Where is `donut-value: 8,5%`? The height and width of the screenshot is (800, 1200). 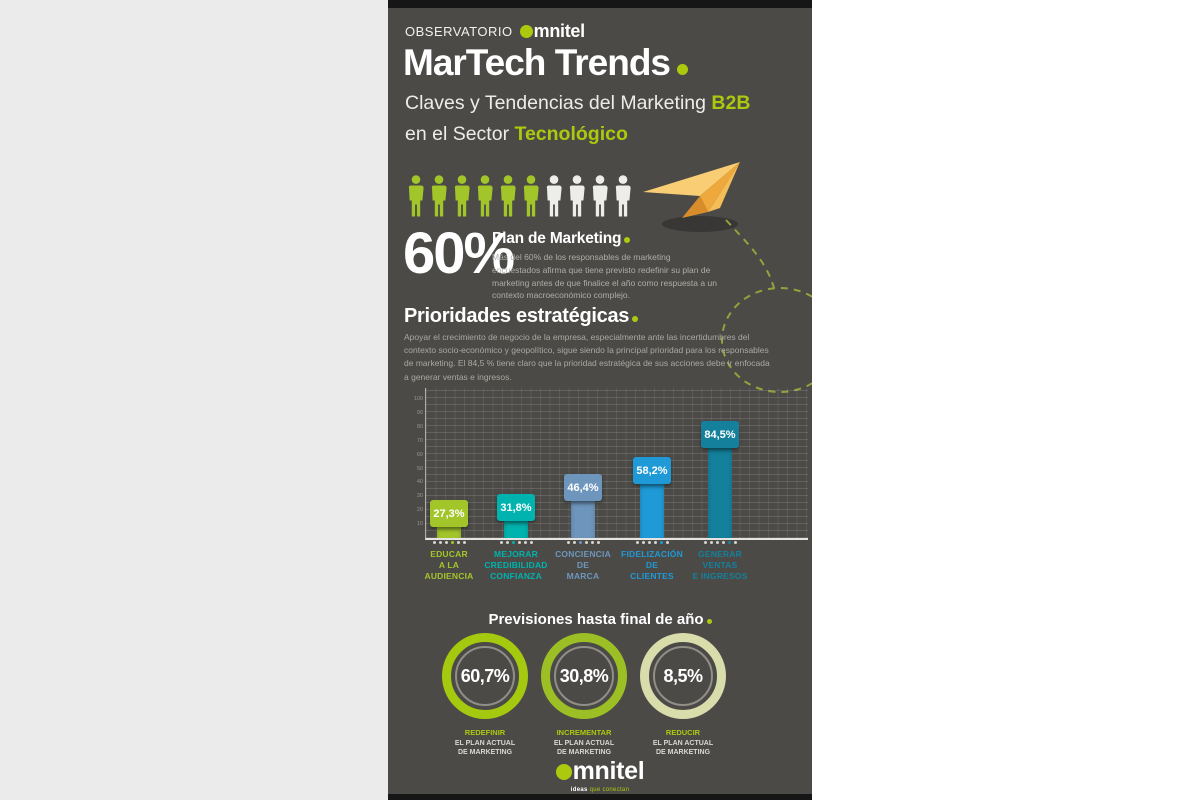 donut-value: 8,5% is located at coordinates (683, 675).